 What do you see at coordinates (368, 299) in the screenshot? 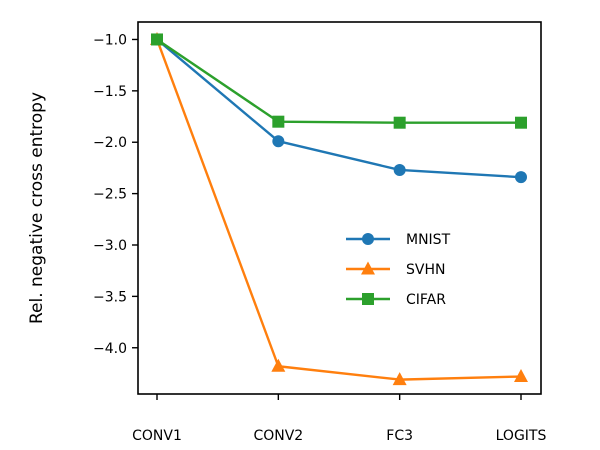
I see `legend-marker-cifar` at bounding box center [368, 299].